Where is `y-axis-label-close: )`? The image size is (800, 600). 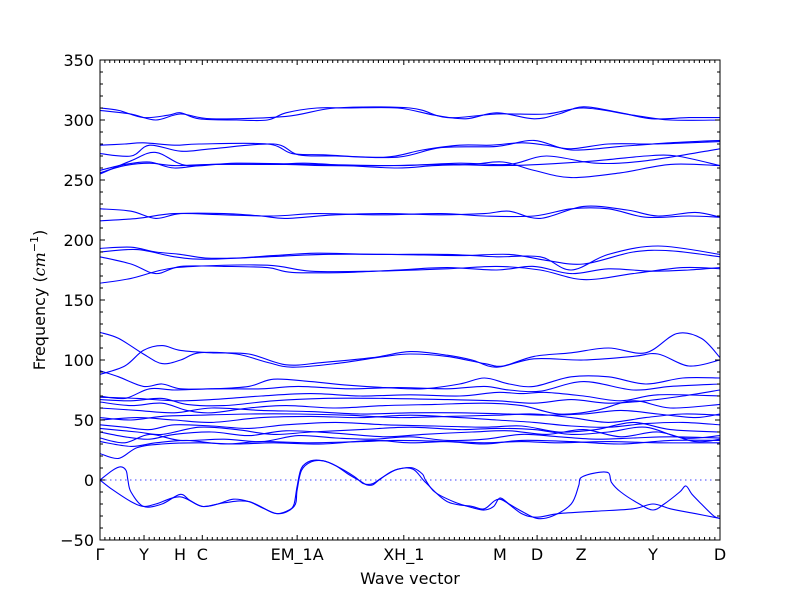
y-axis-label-close: ) is located at coordinates (39, 233).